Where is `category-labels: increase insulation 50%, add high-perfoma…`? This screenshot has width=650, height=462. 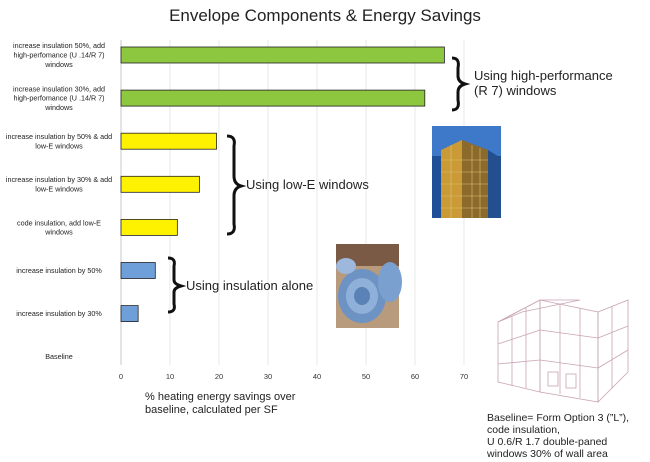 category-labels: increase insulation 50%, add high-perfoma… is located at coordinates (59, 201).